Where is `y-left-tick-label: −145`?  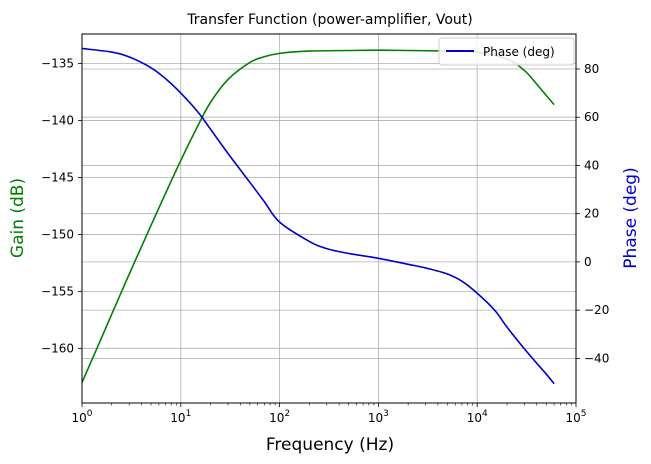 y-left-tick-label: −145 is located at coordinates (57, 178).